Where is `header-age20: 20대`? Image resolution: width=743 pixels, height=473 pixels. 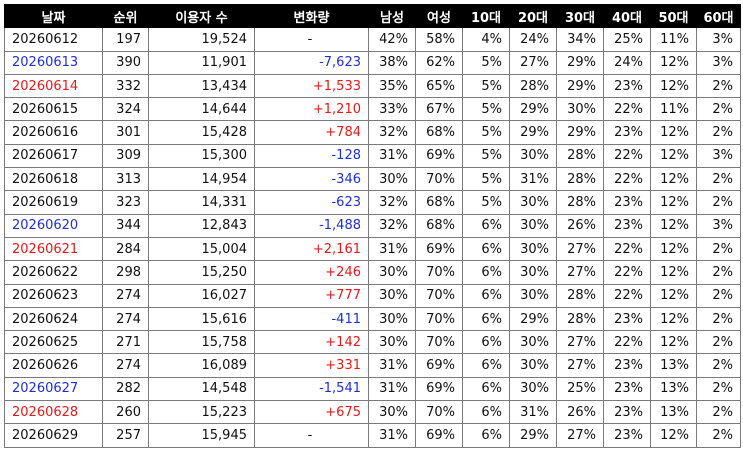 header-age20: 20대 is located at coordinates (533, 16).